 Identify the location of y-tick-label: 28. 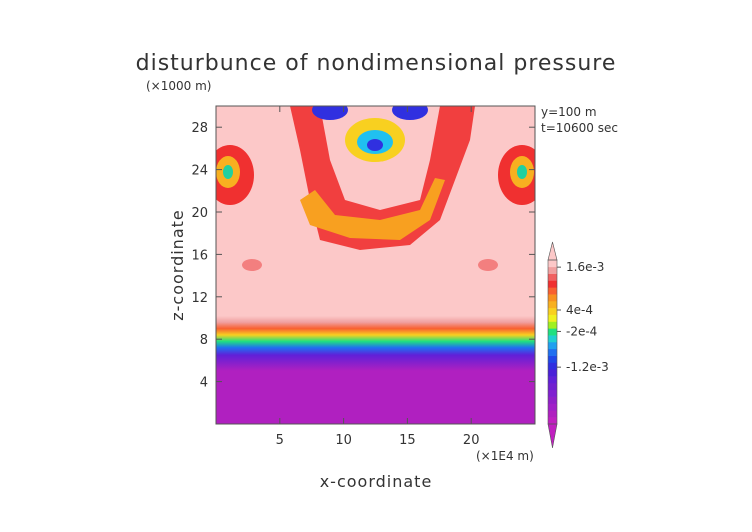
(199, 128).